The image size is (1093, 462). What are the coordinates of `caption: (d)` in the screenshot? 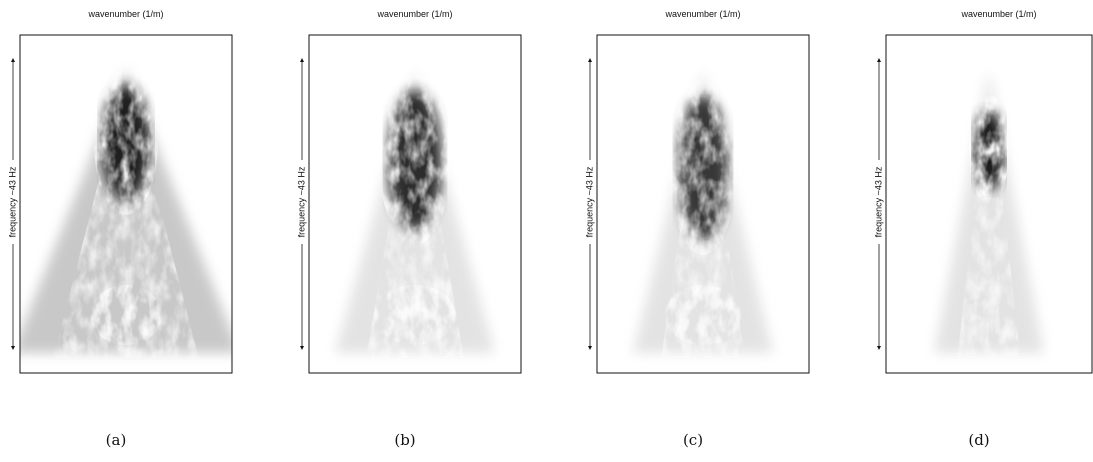 It's located at (978, 440).